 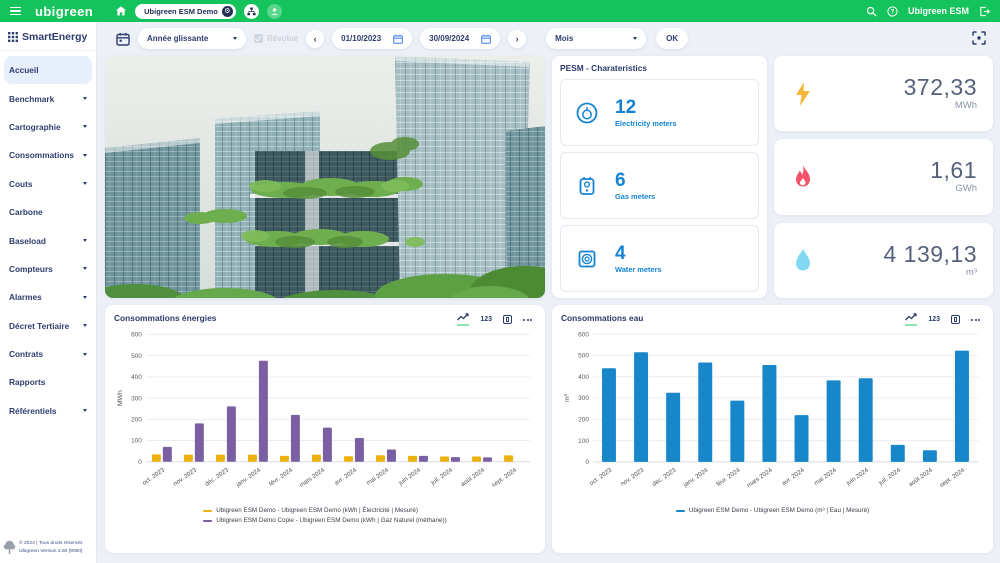 What do you see at coordinates (659, 185) in the screenshot?
I see `meter-card-gas-meters: 6 Gas meters` at bounding box center [659, 185].